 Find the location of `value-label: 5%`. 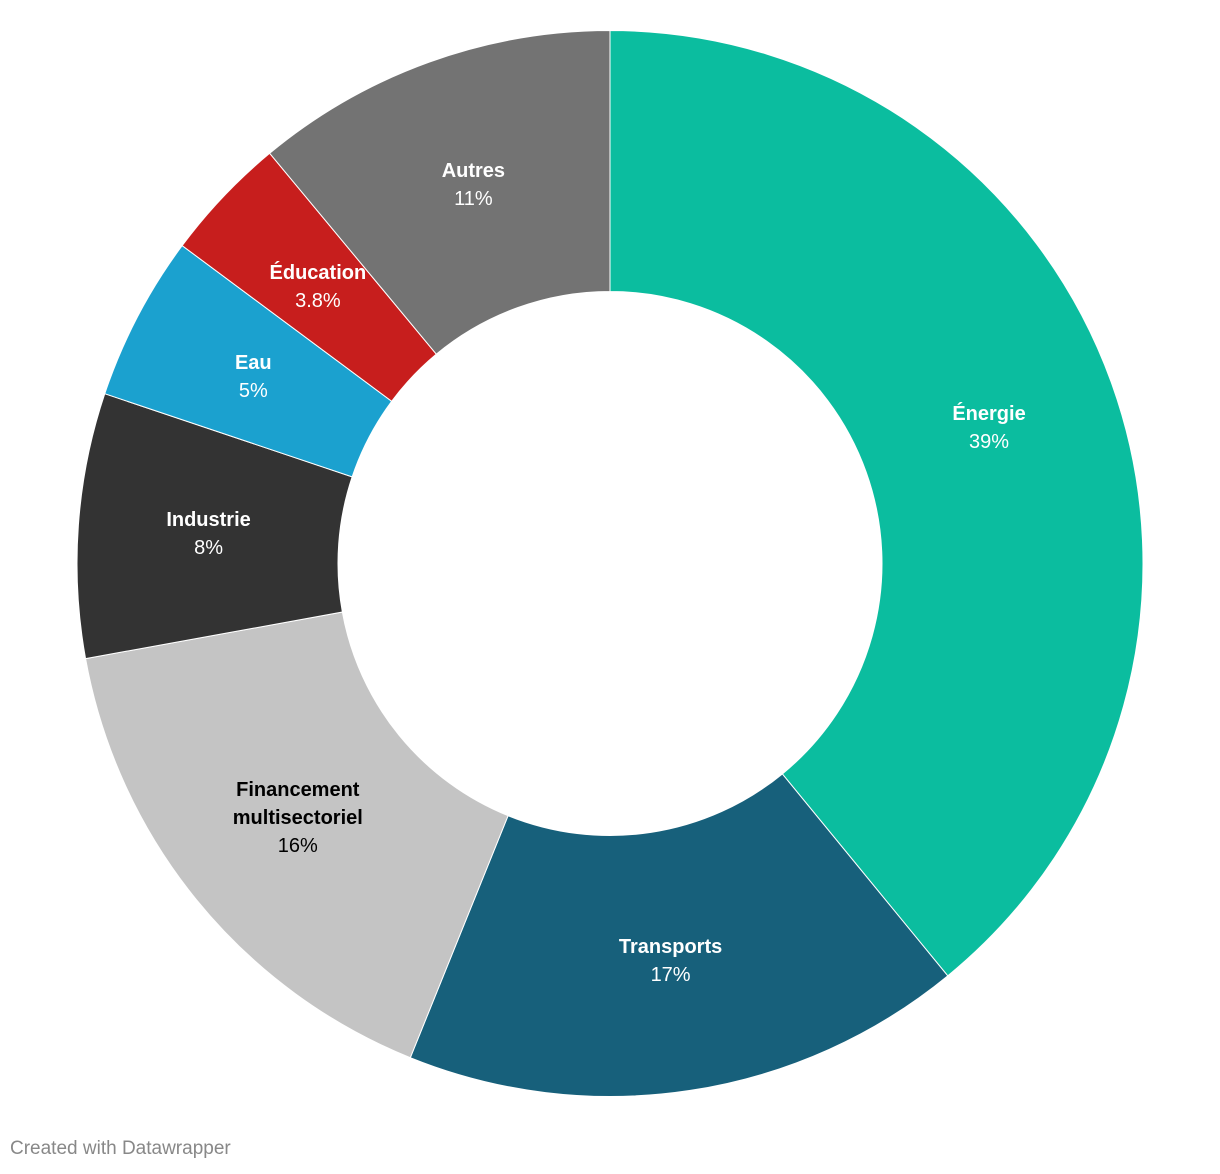

value-label: 5% is located at coordinates (253, 391).